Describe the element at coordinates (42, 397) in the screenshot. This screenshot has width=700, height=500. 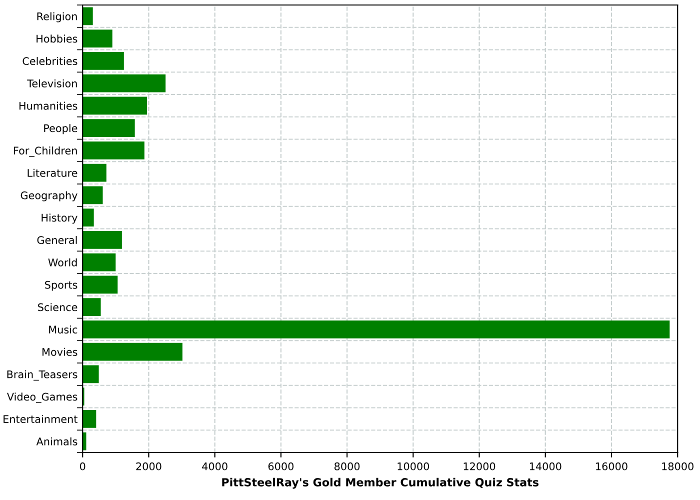
I see `y-tick-label: Video_Games` at that location.